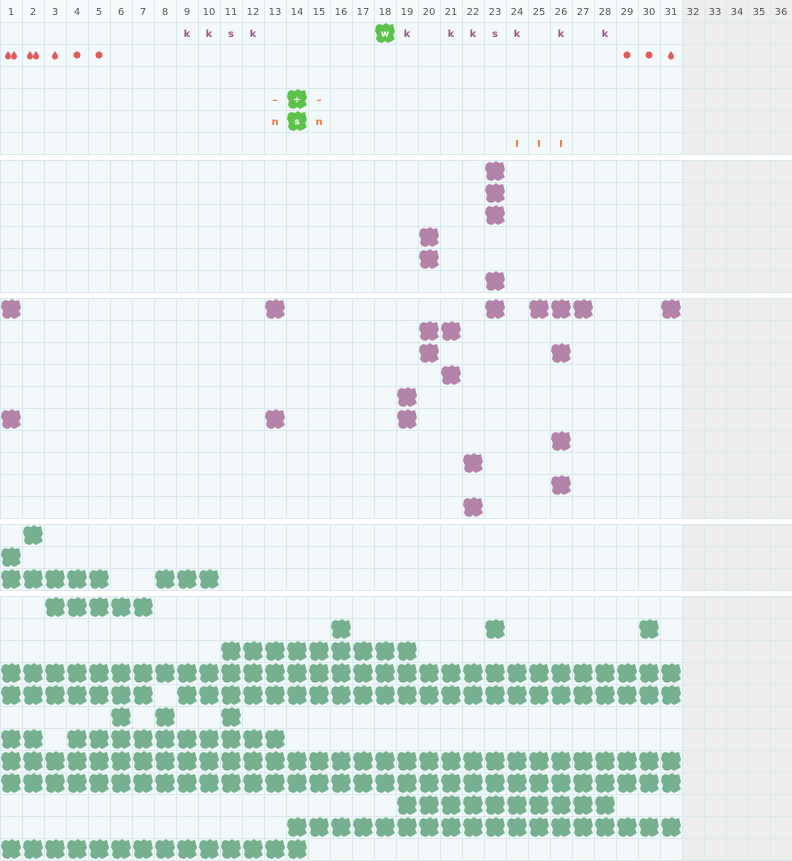  I want to click on column-number: 21, so click(451, 12).